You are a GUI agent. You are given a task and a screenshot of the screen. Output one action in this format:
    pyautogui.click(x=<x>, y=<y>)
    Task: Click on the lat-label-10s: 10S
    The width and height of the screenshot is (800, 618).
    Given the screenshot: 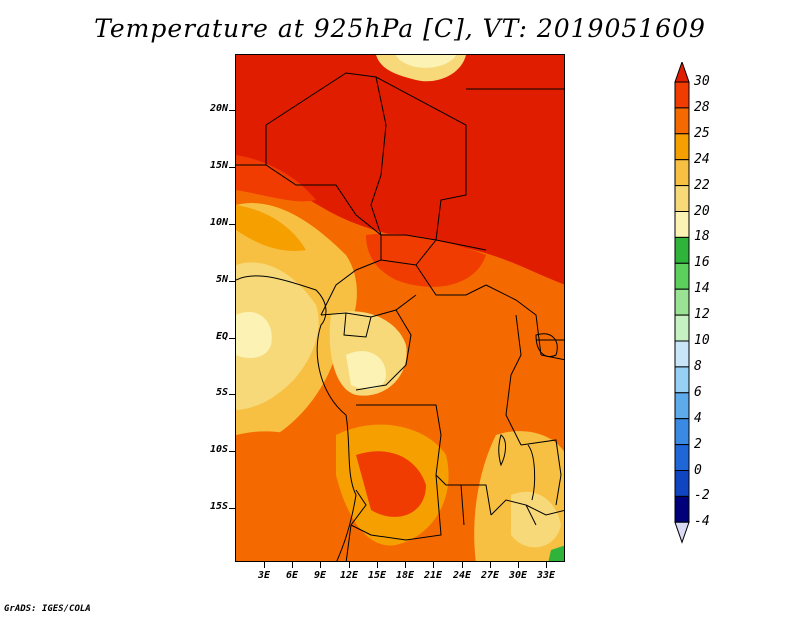 What is the action you would take?
    pyautogui.click(x=218, y=449)
    